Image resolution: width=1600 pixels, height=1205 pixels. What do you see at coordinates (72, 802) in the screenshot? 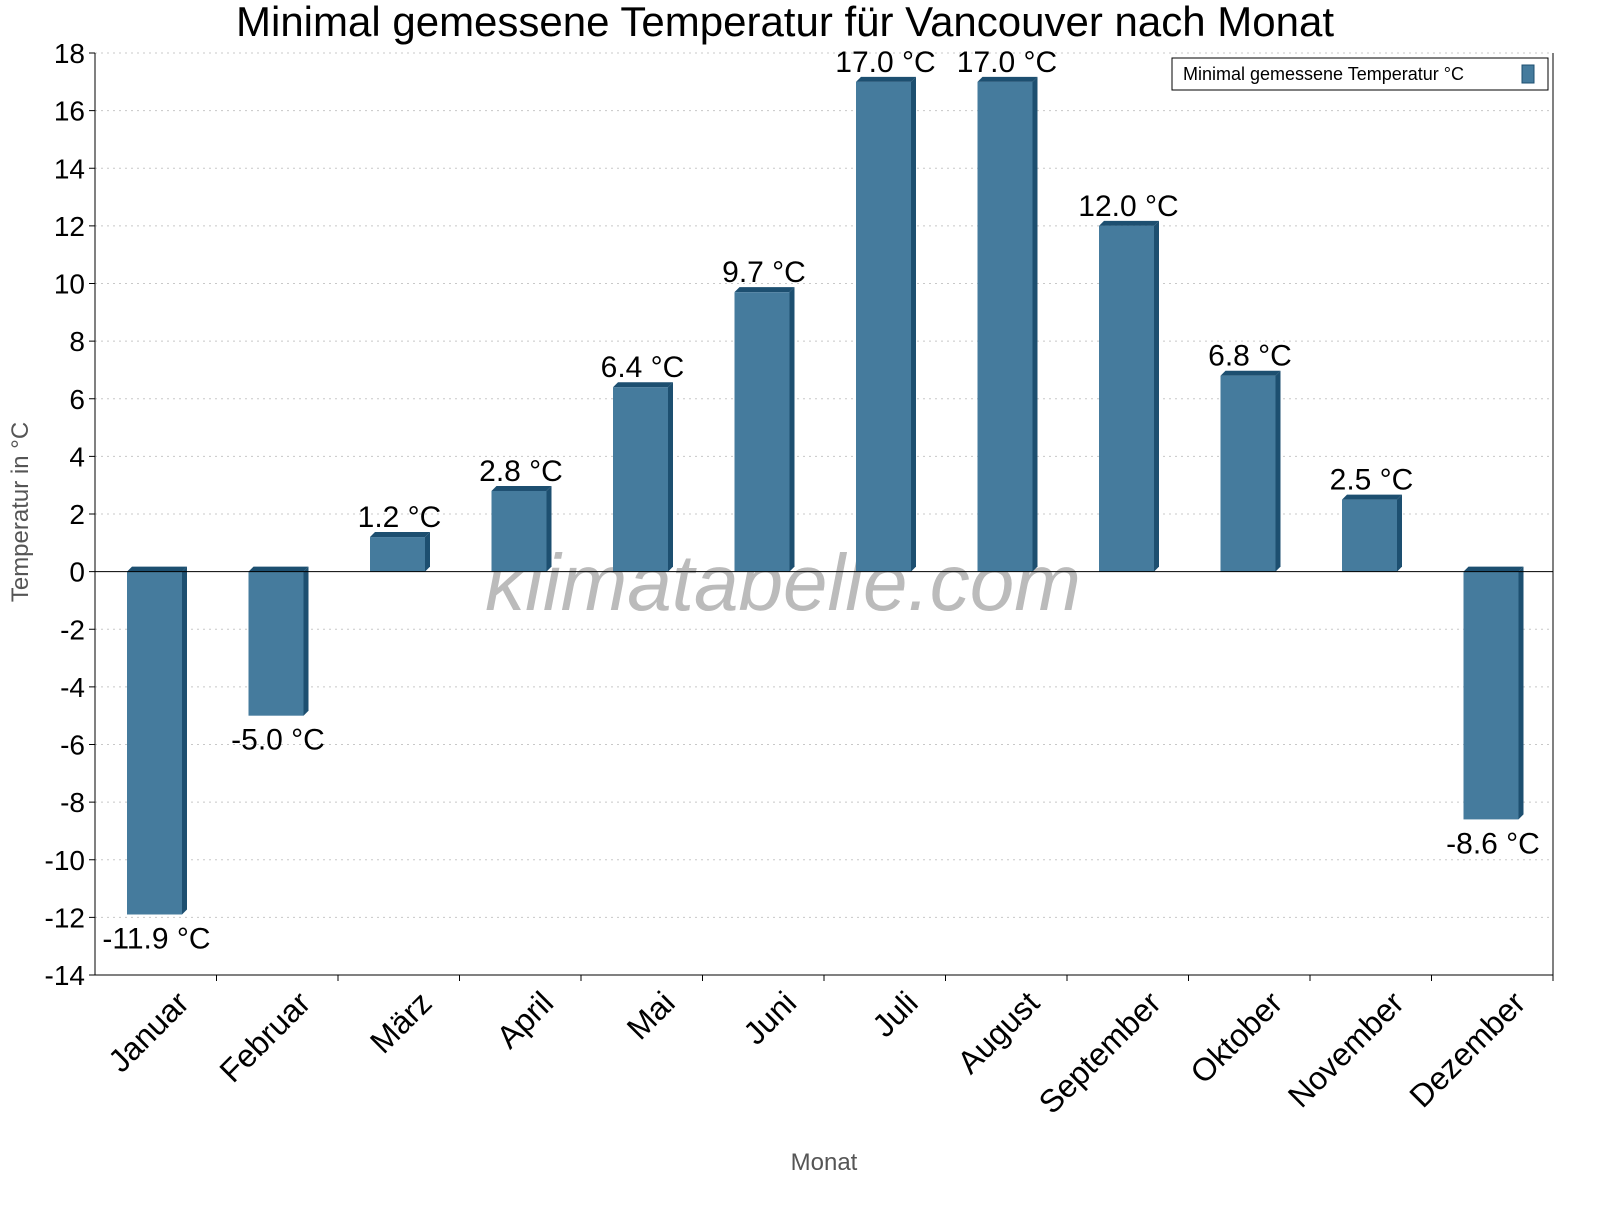
I see `y-tick-label: -8` at bounding box center [72, 802].